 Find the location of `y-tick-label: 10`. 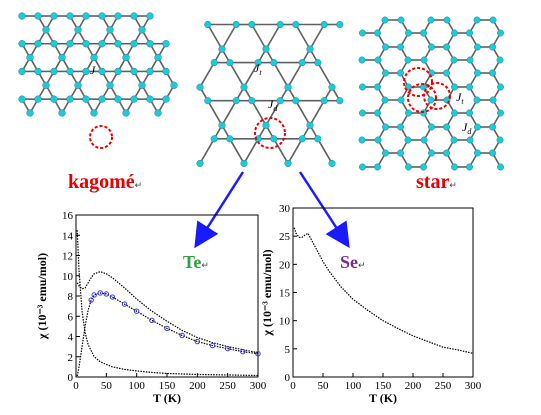

y-tick-label: 10 is located at coordinates (68, 277).